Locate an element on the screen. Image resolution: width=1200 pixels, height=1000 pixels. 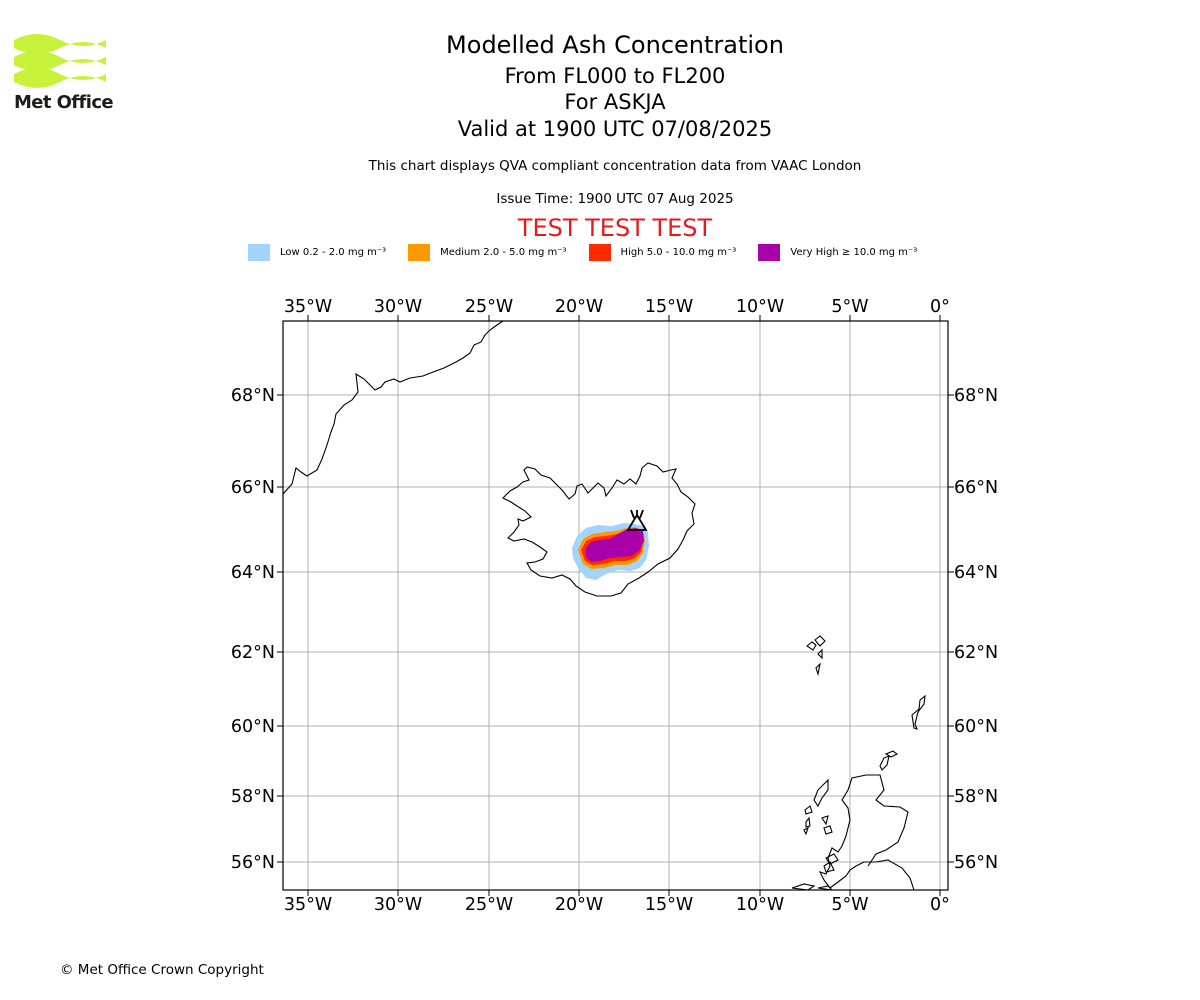
lat-label-right: 62°N is located at coordinates (976, 653).